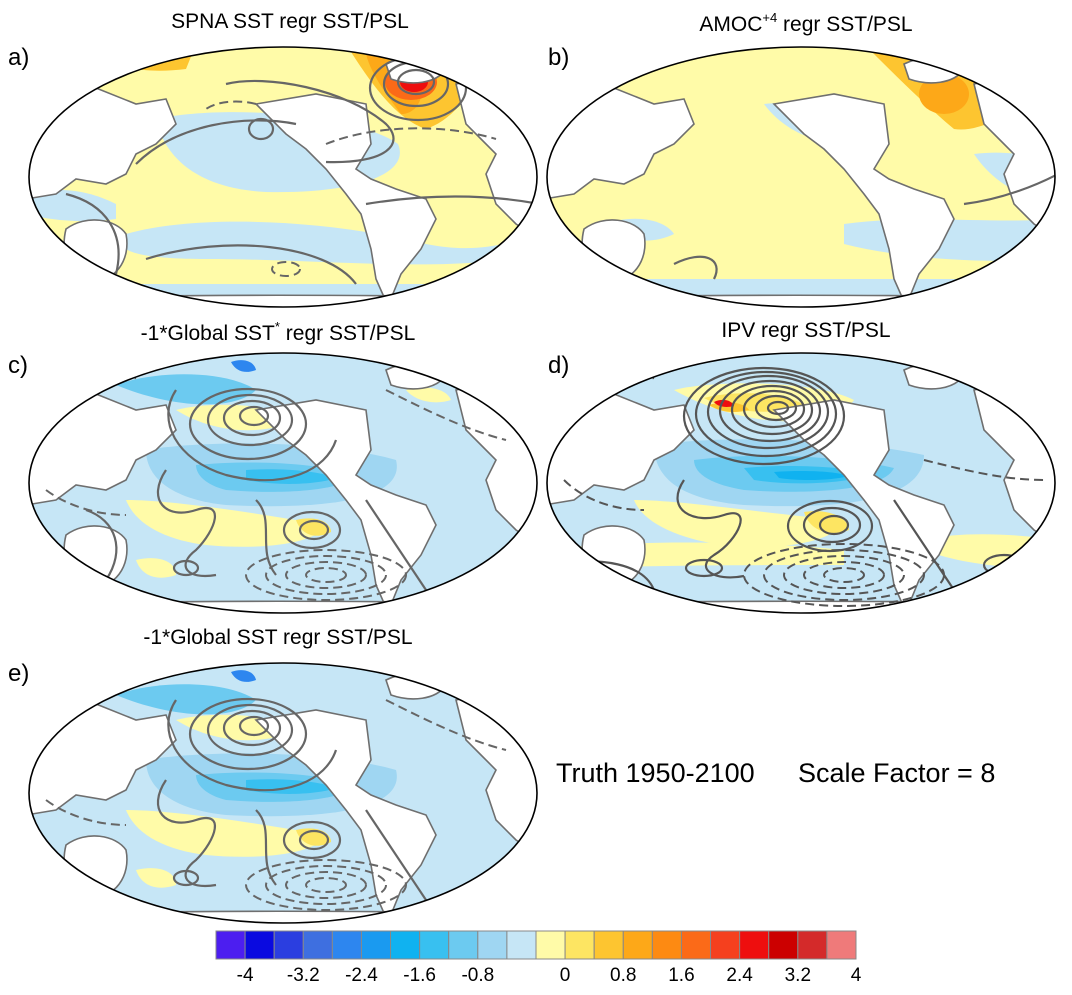 This screenshot has width=1072, height=995. What do you see at coordinates (19, 673) in the screenshot?
I see `panel-e-label: e)` at bounding box center [19, 673].